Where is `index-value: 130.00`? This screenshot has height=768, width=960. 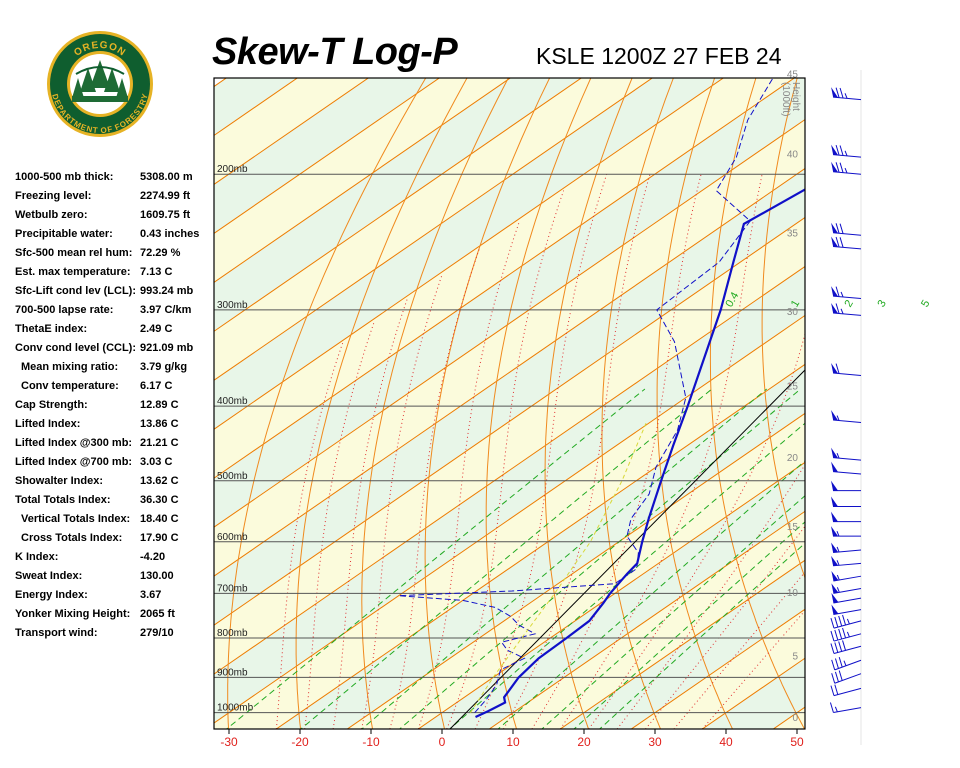
index-value: 130.00 is located at coordinates (157, 576).